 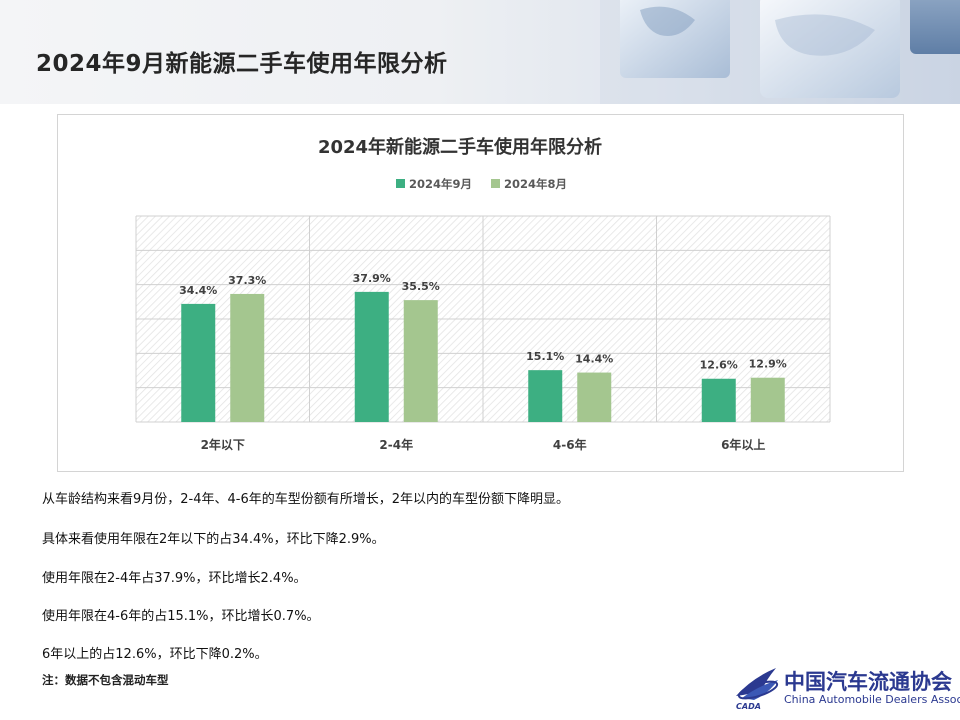 What do you see at coordinates (719, 365) in the screenshot?
I see `data-label: 12.6%` at bounding box center [719, 365].